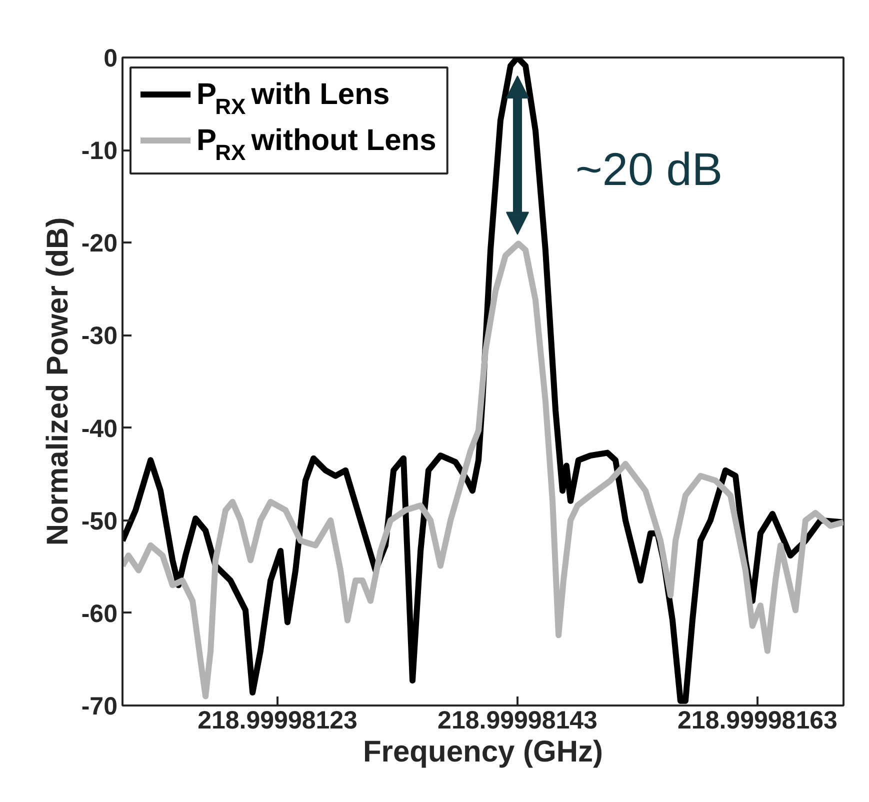 The width and height of the screenshot is (869, 802). What do you see at coordinates (518, 720) in the screenshot?
I see `x-tick-label: 218.99998143` at bounding box center [518, 720].